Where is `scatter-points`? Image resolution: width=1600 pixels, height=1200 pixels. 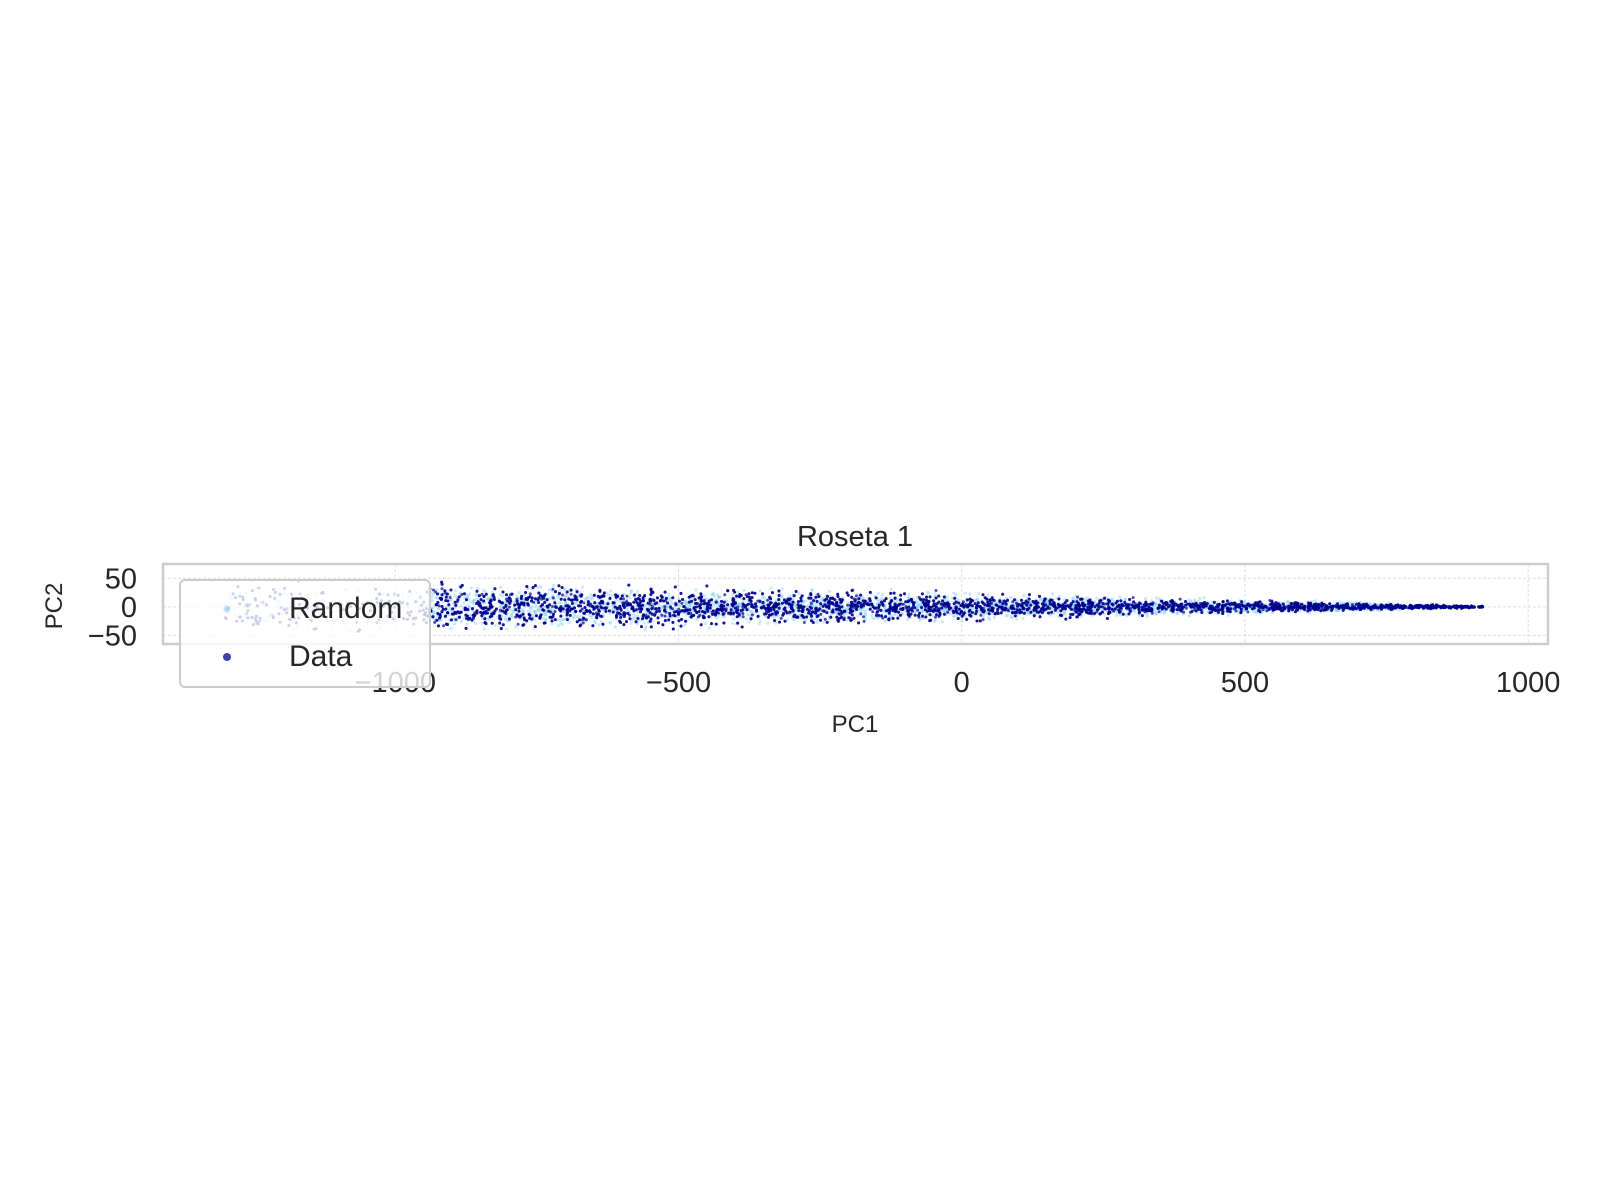 scatter-points is located at coordinates (854, 606).